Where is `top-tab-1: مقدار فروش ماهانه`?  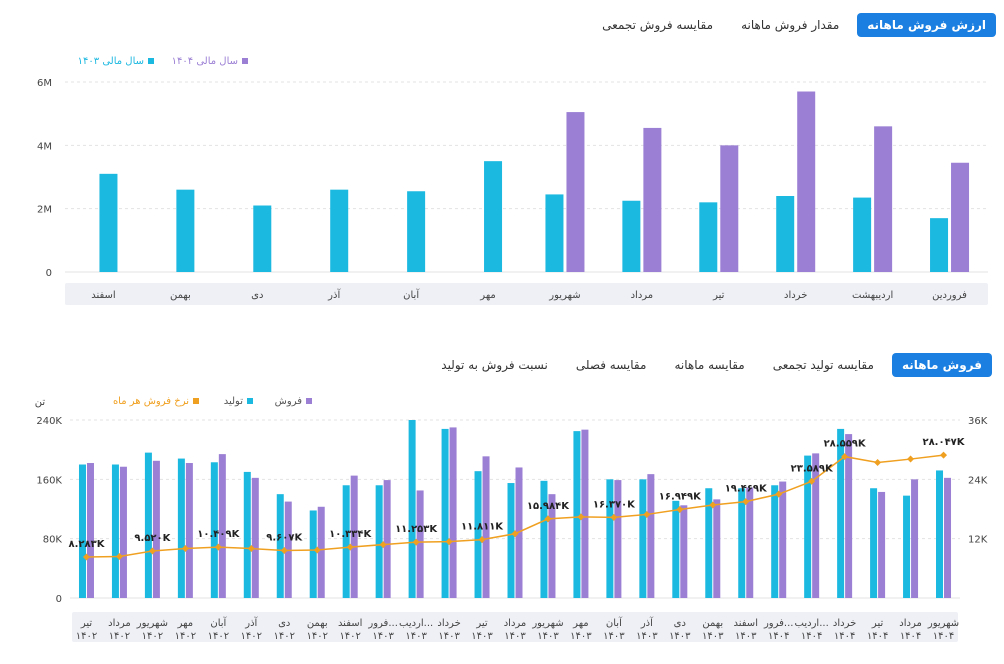 top-tab-1: مقدار فروش ماهانه is located at coordinates (790, 25).